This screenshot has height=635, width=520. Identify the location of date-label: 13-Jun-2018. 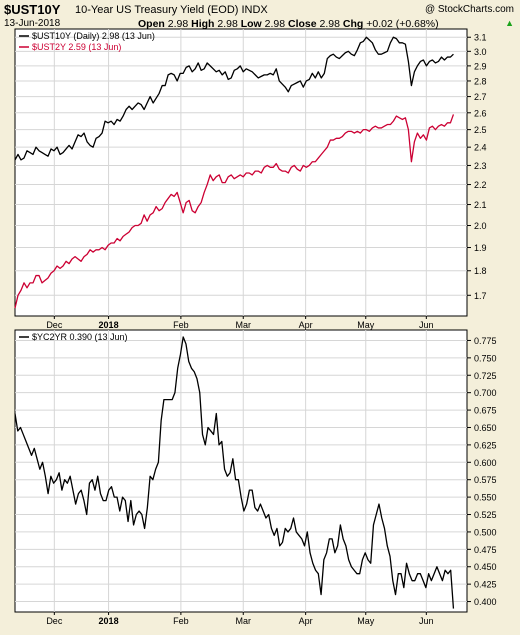
(32, 23).